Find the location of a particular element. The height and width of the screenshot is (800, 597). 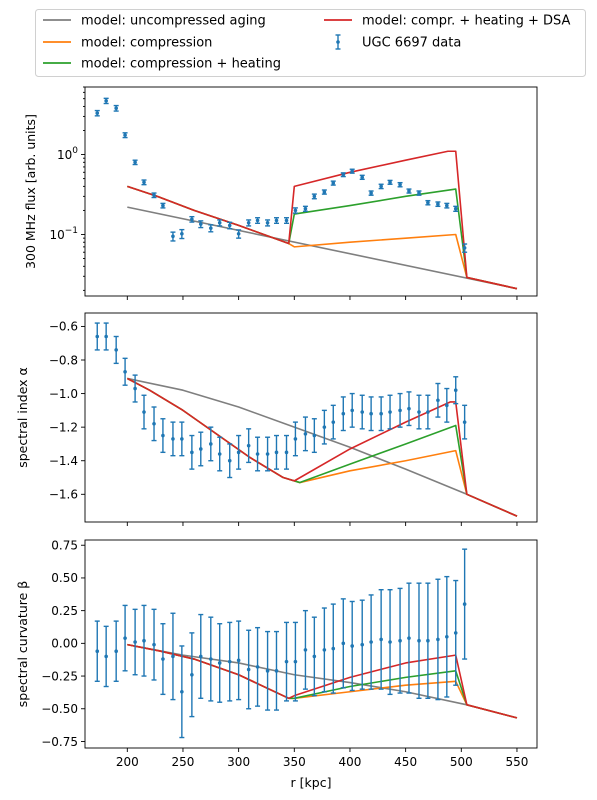

x-tick-label: 550 is located at coordinates (517, 762).